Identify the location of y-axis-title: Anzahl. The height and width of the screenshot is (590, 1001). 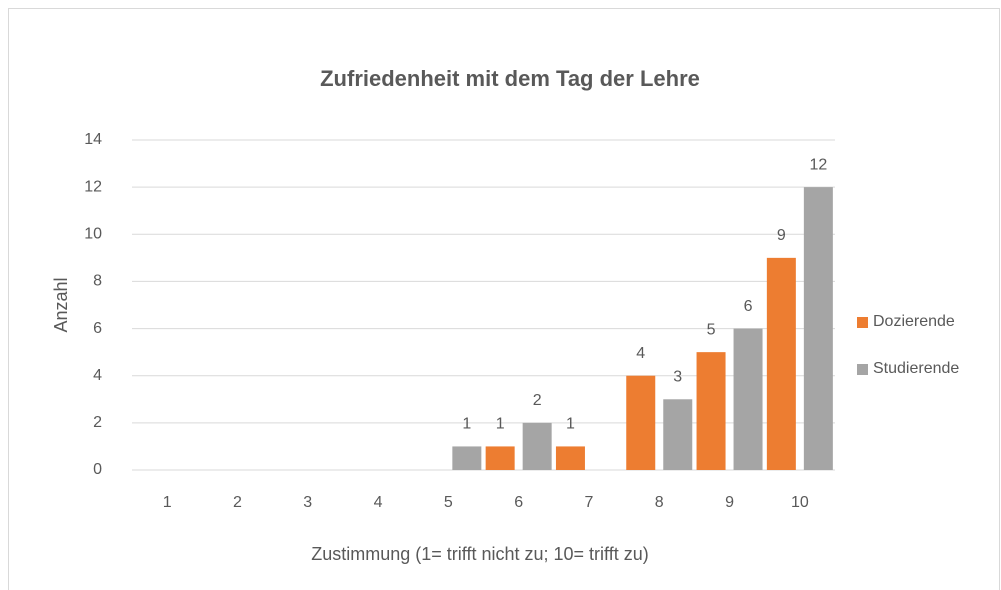
(61, 304).